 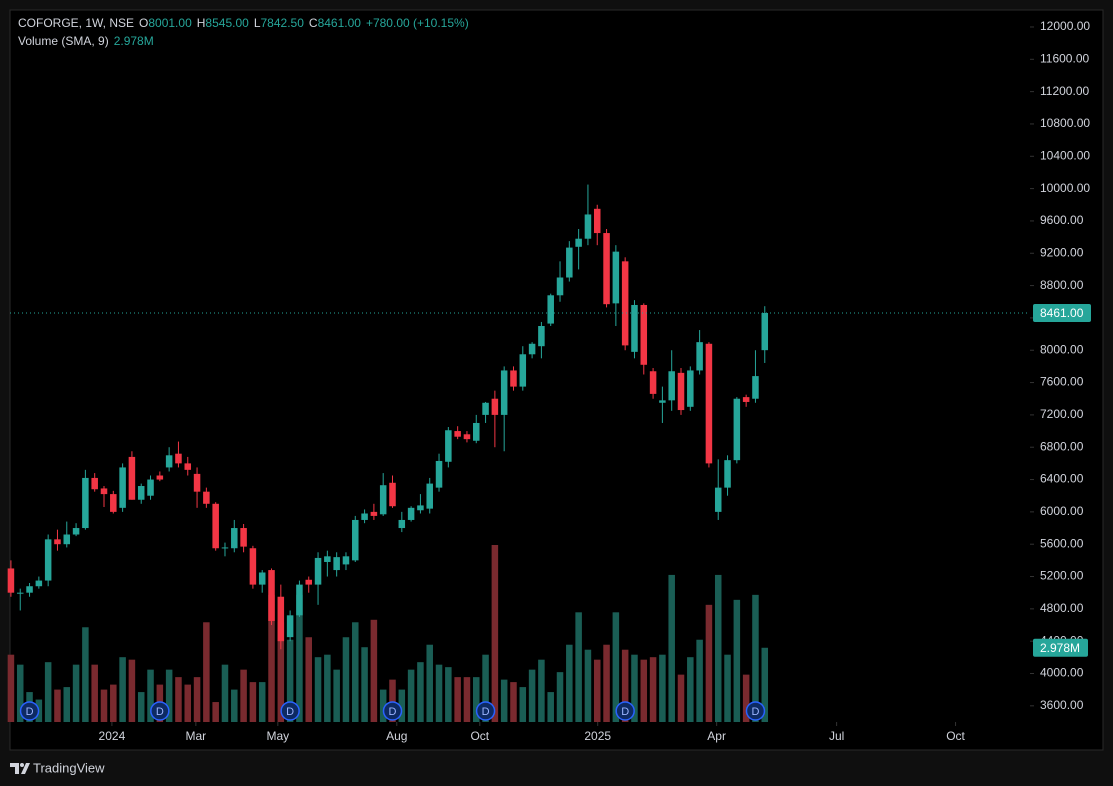 I want to click on y-tick-label: 12000.00, so click(x=1065, y=26).